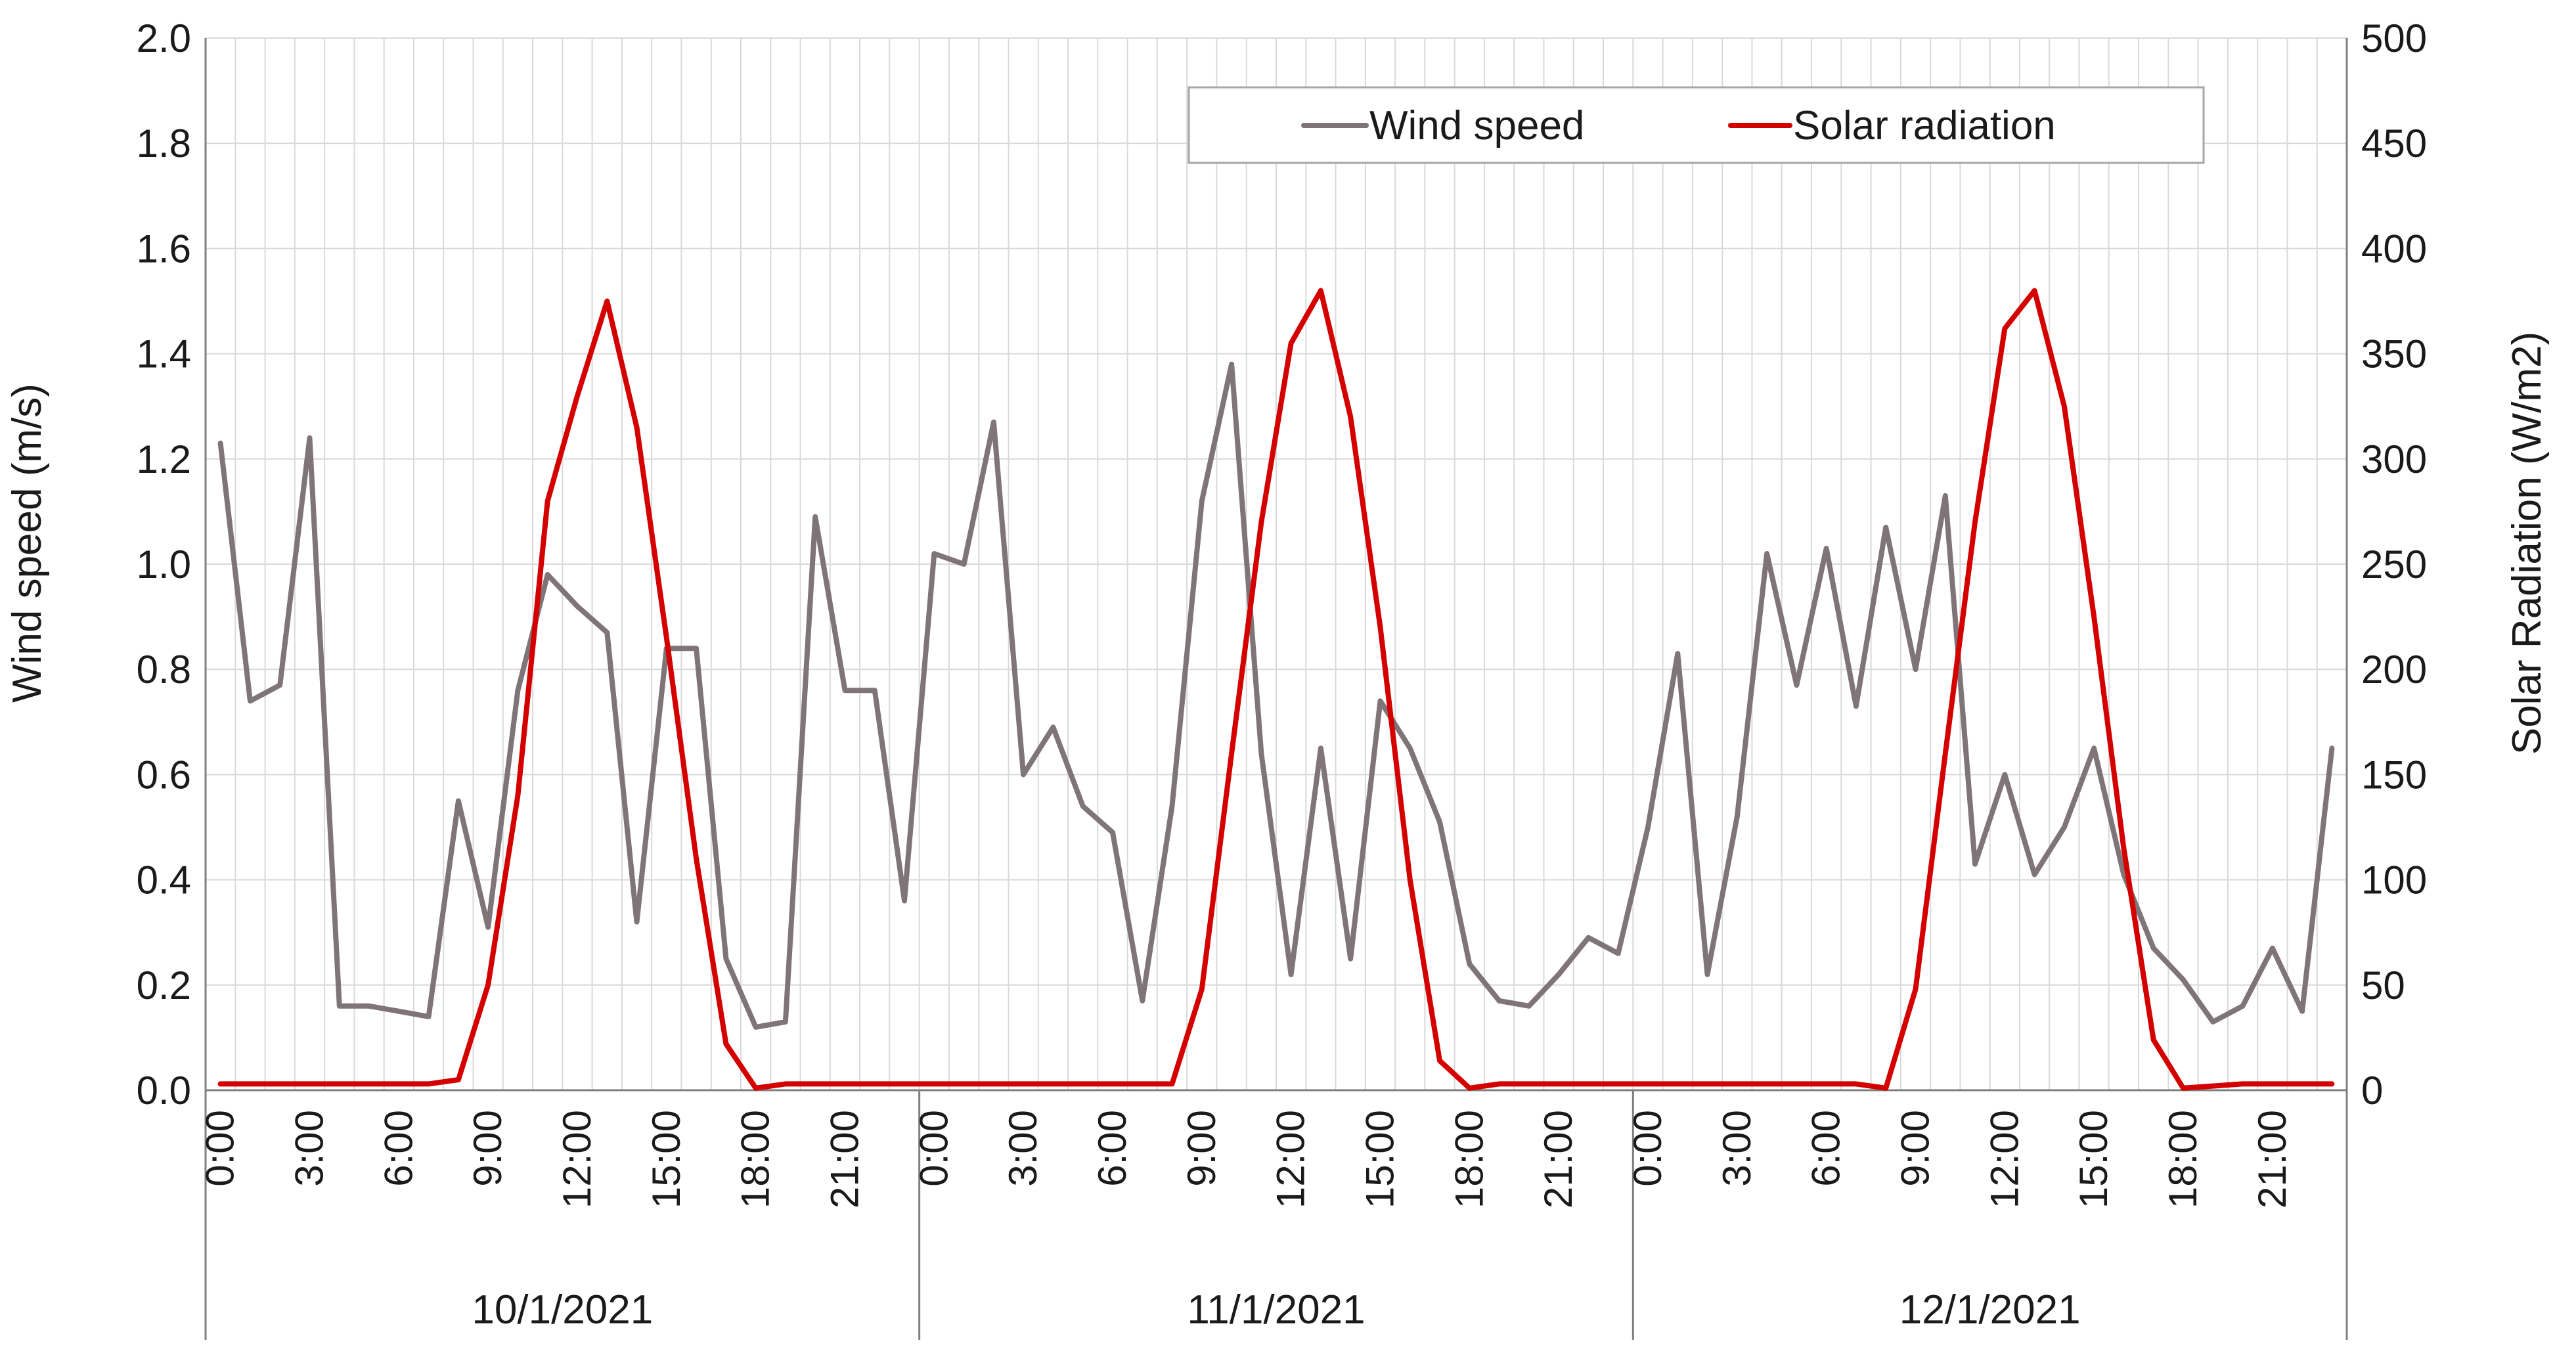 The image size is (2576, 1370). What do you see at coordinates (1291, 1159) in the screenshot?
I see `x-hour-tick-label: 12:00` at bounding box center [1291, 1159].